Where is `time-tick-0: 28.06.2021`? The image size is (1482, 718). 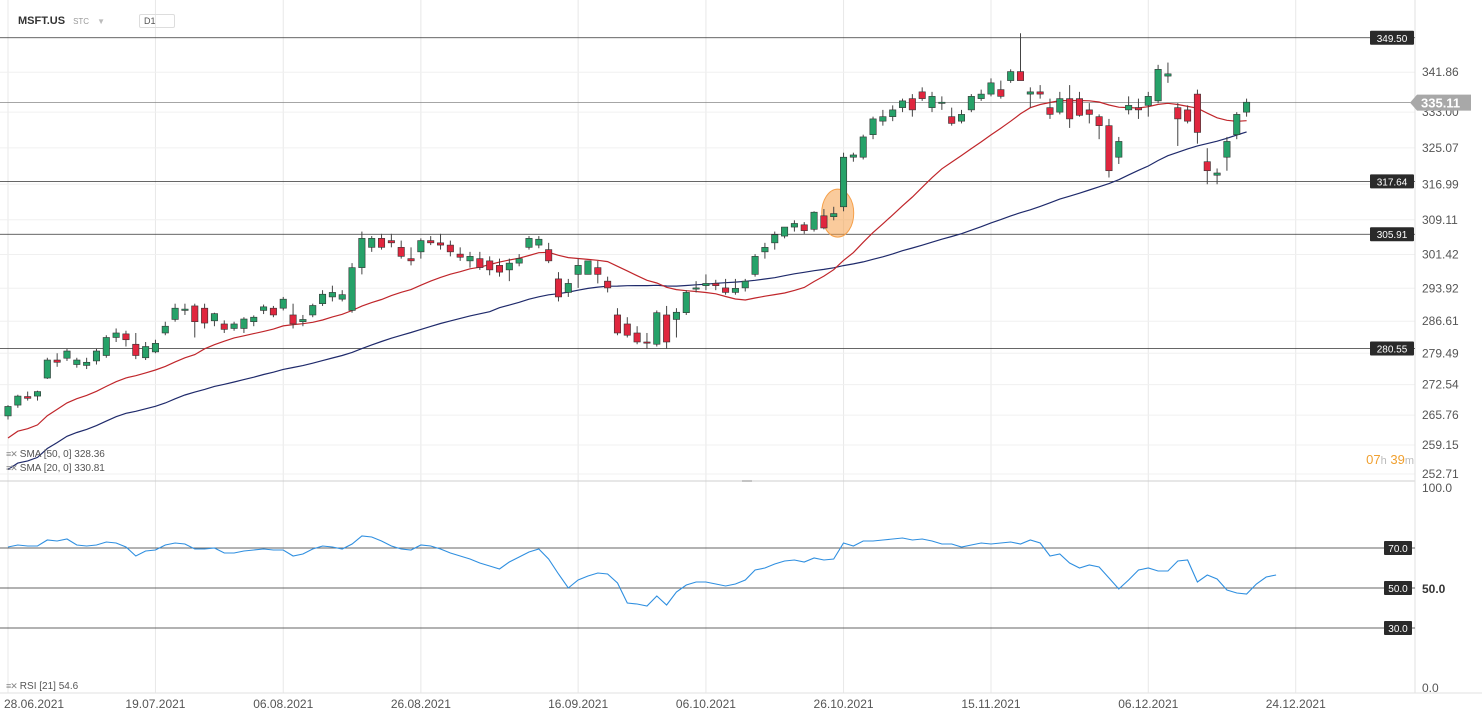
time-tick-0: 28.06.2021 is located at coordinates (34, 704).